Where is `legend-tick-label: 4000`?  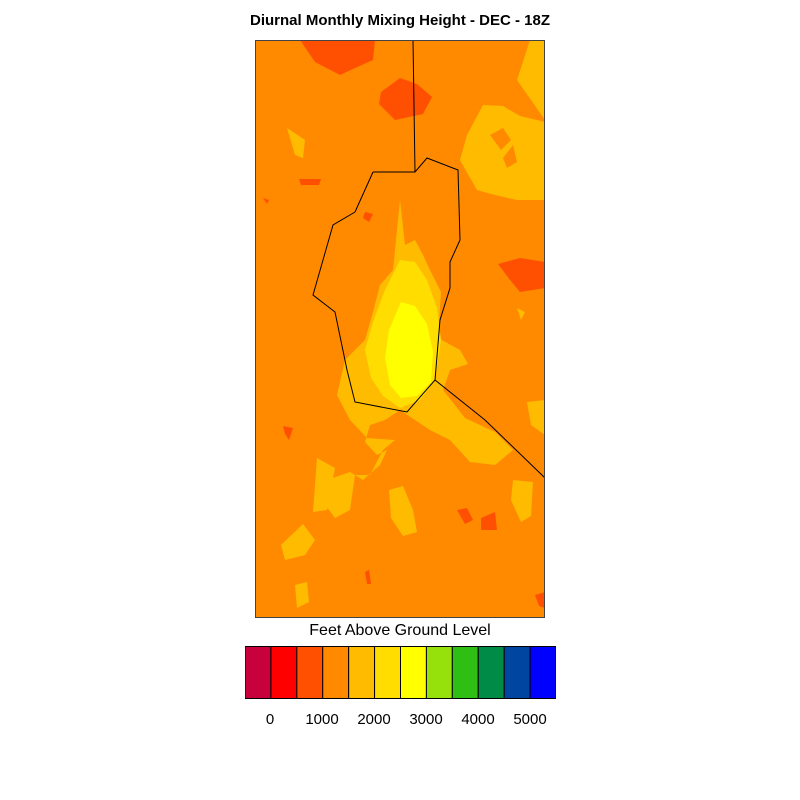
legend-tick-label: 4000 is located at coordinates (478, 719).